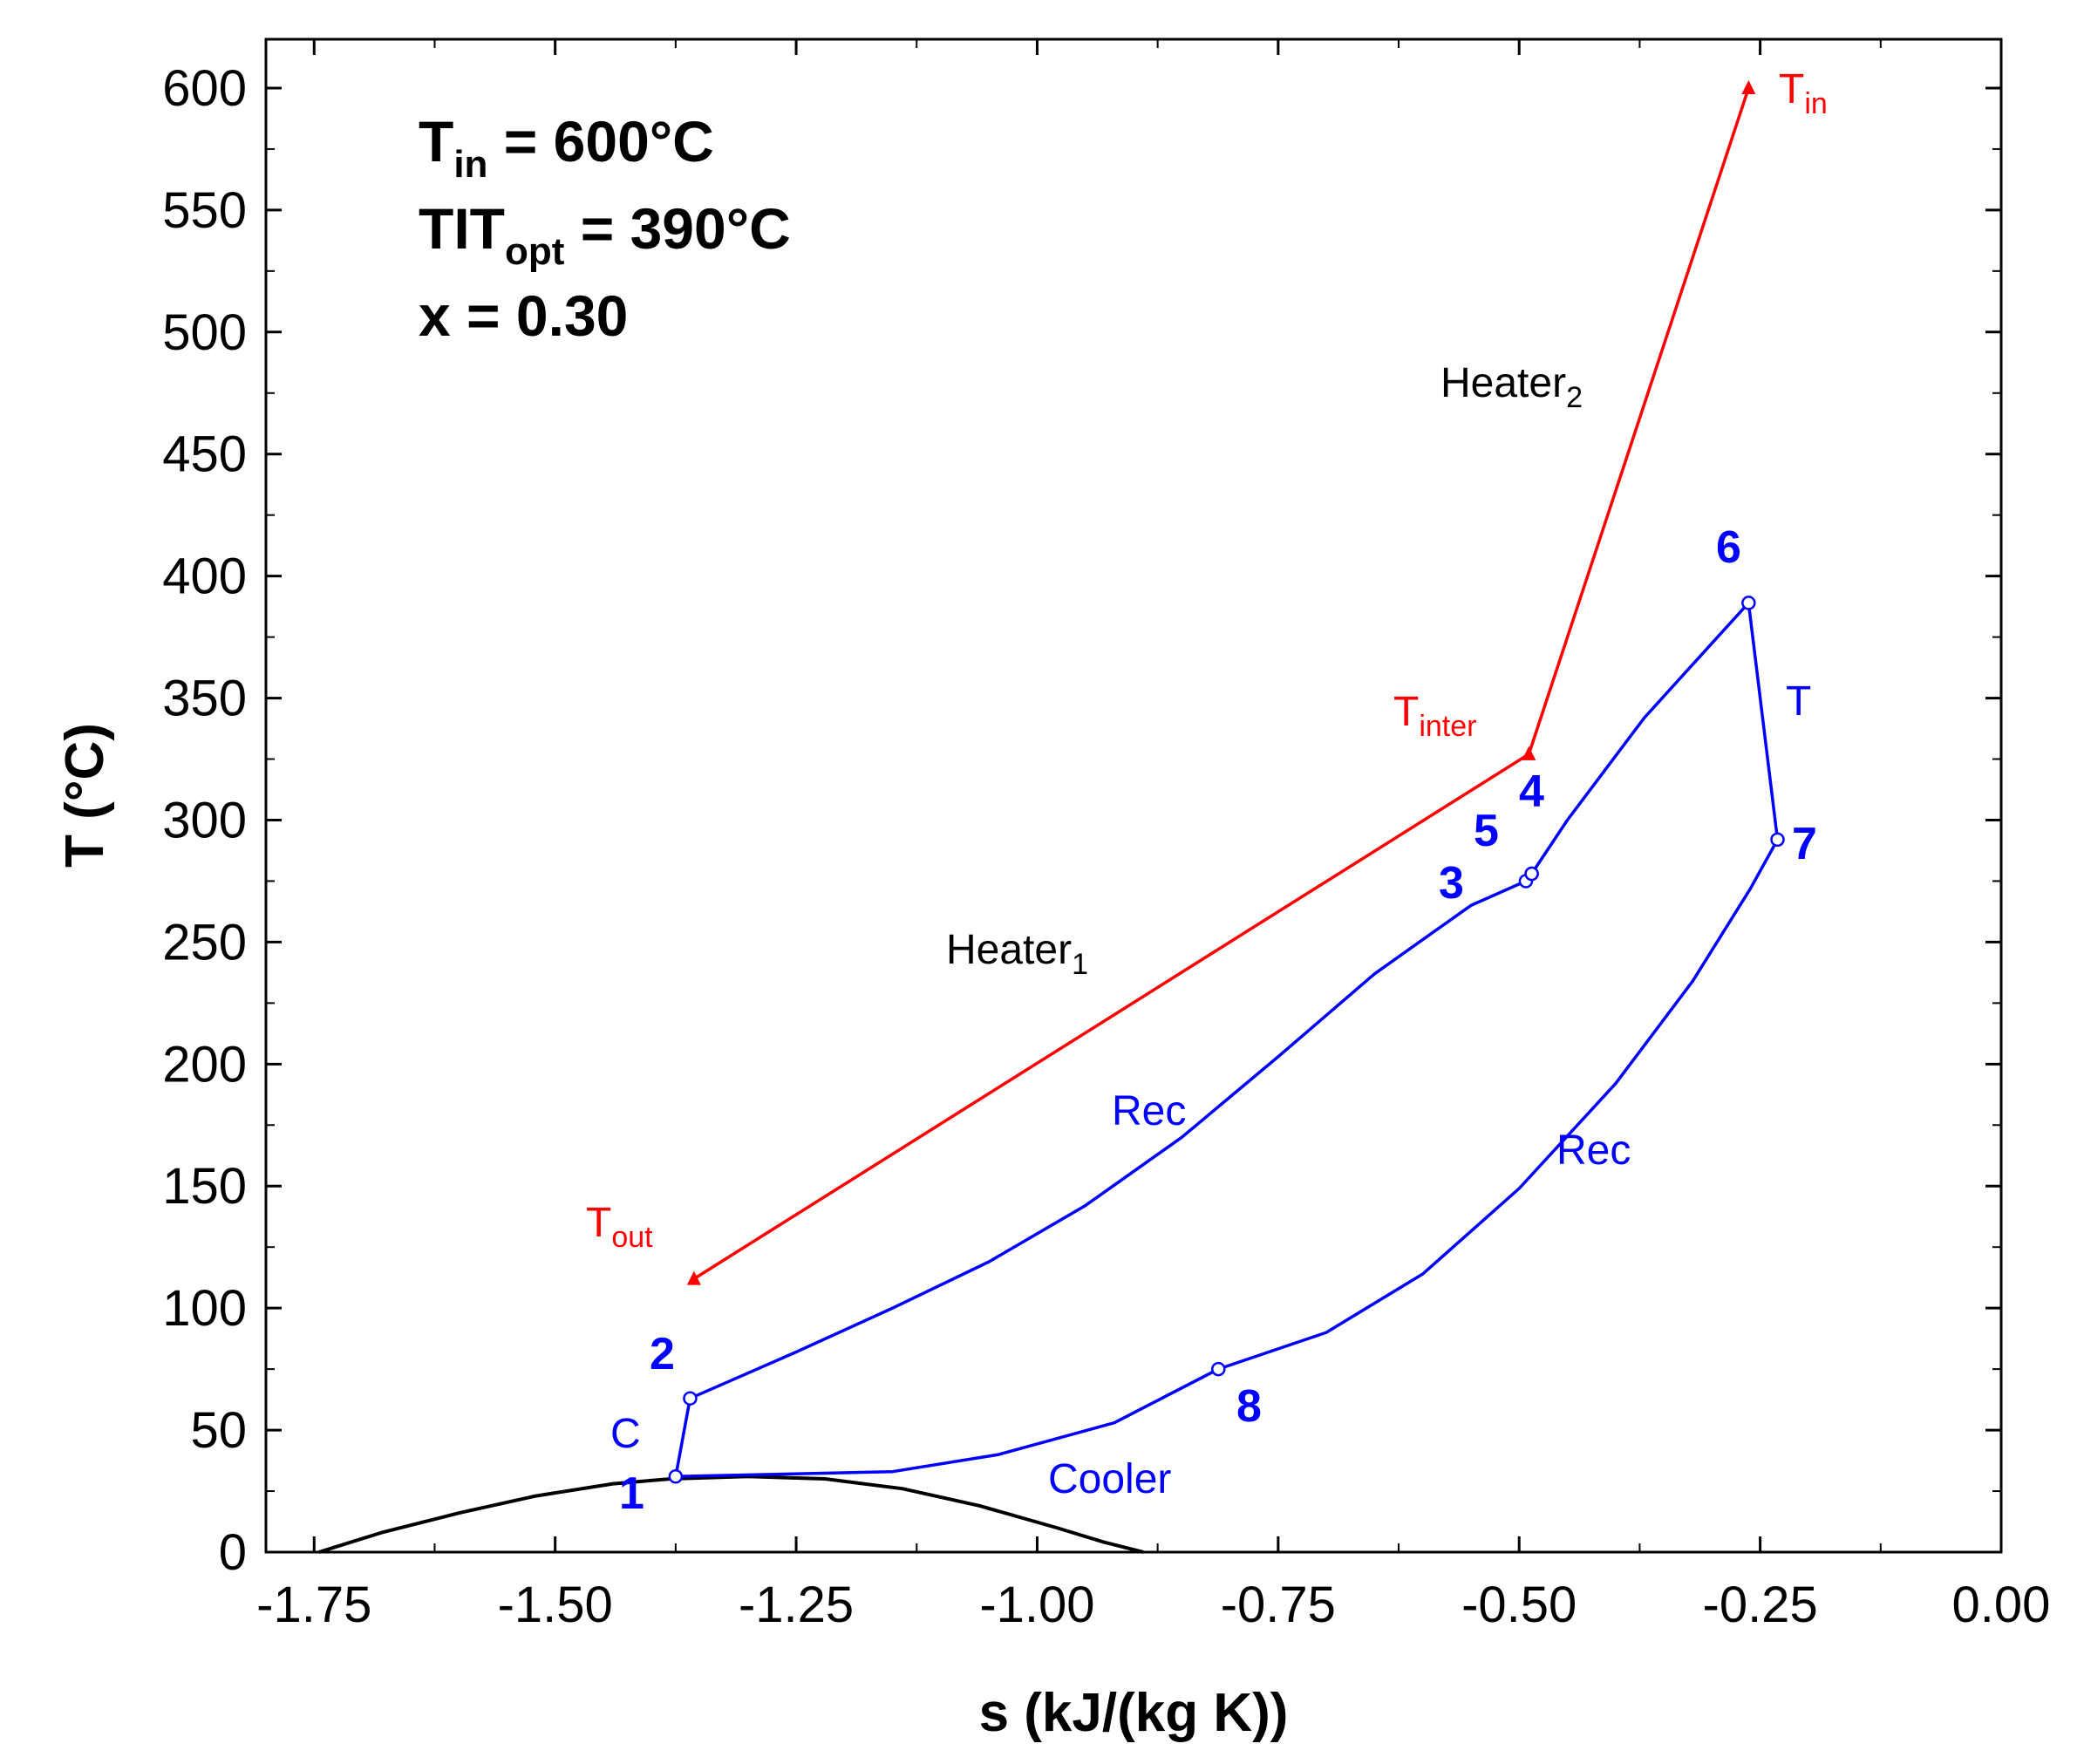  What do you see at coordinates (1511, 387) in the screenshot?
I see `label-heater-2: Heater2` at bounding box center [1511, 387].